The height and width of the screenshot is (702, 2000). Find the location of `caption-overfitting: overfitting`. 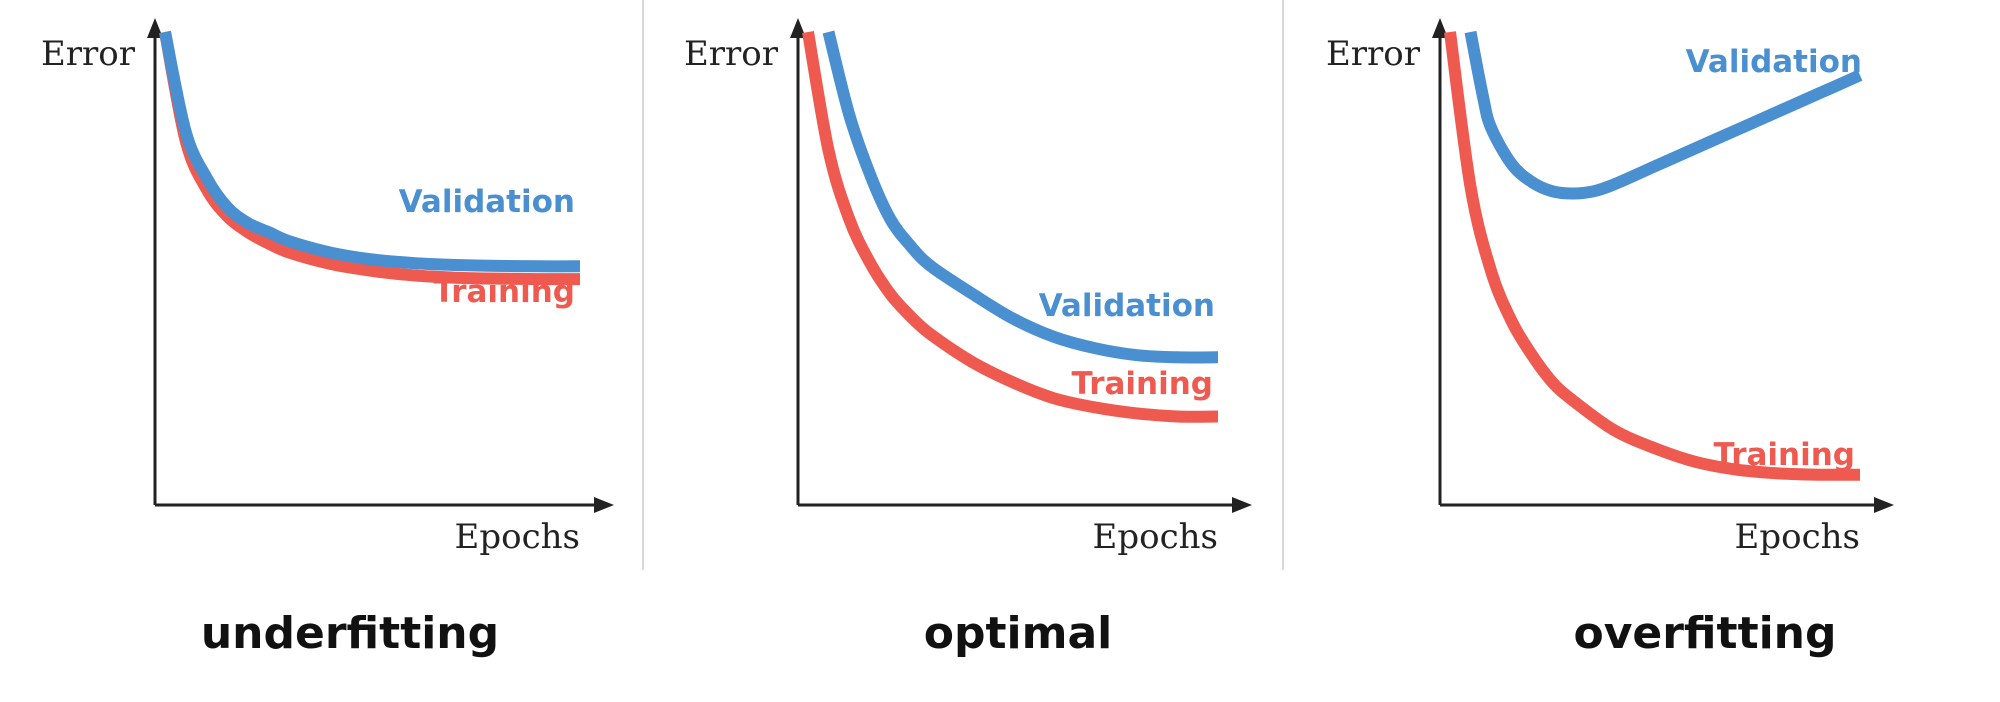

caption-overfitting: overfitting is located at coordinates (1704, 633).